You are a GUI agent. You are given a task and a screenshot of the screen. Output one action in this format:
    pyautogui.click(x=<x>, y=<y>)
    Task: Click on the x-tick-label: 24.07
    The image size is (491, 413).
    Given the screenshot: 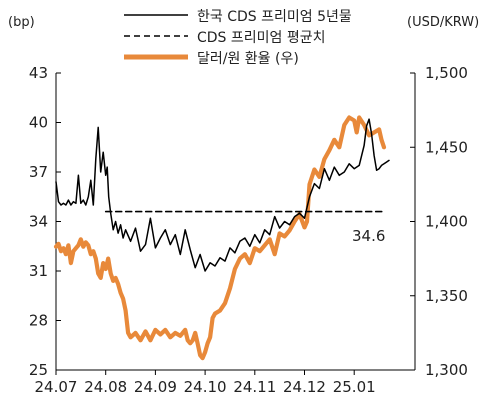 What is the action you would take?
    pyautogui.click(x=56, y=387)
    